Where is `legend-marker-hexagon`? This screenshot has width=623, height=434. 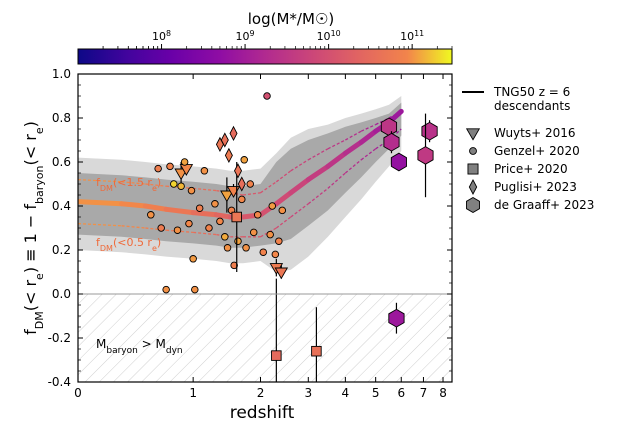
legend-marker-hexagon is located at coordinates (473, 205).